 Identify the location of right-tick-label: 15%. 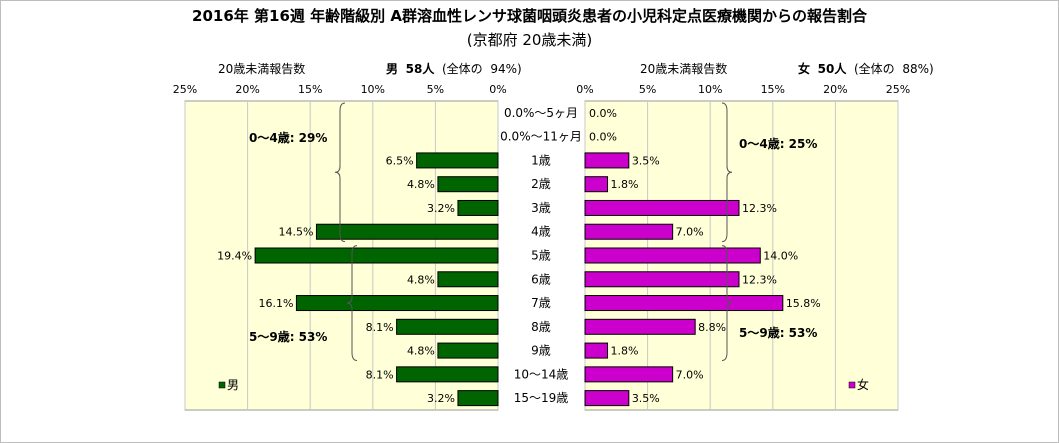
(773, 89).